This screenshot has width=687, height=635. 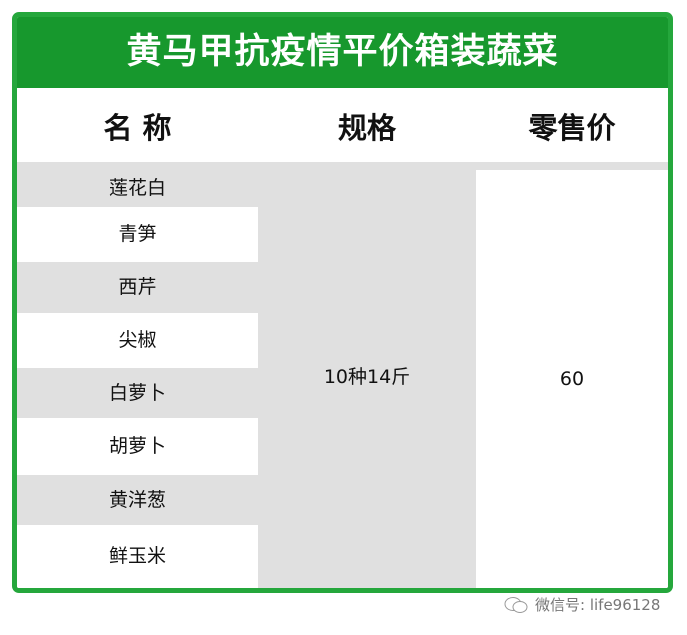 What do you see at coordinates (137, 500) in the screenshot?
I see `item-name: 黄洋葱` at bounding box center [137, 500].